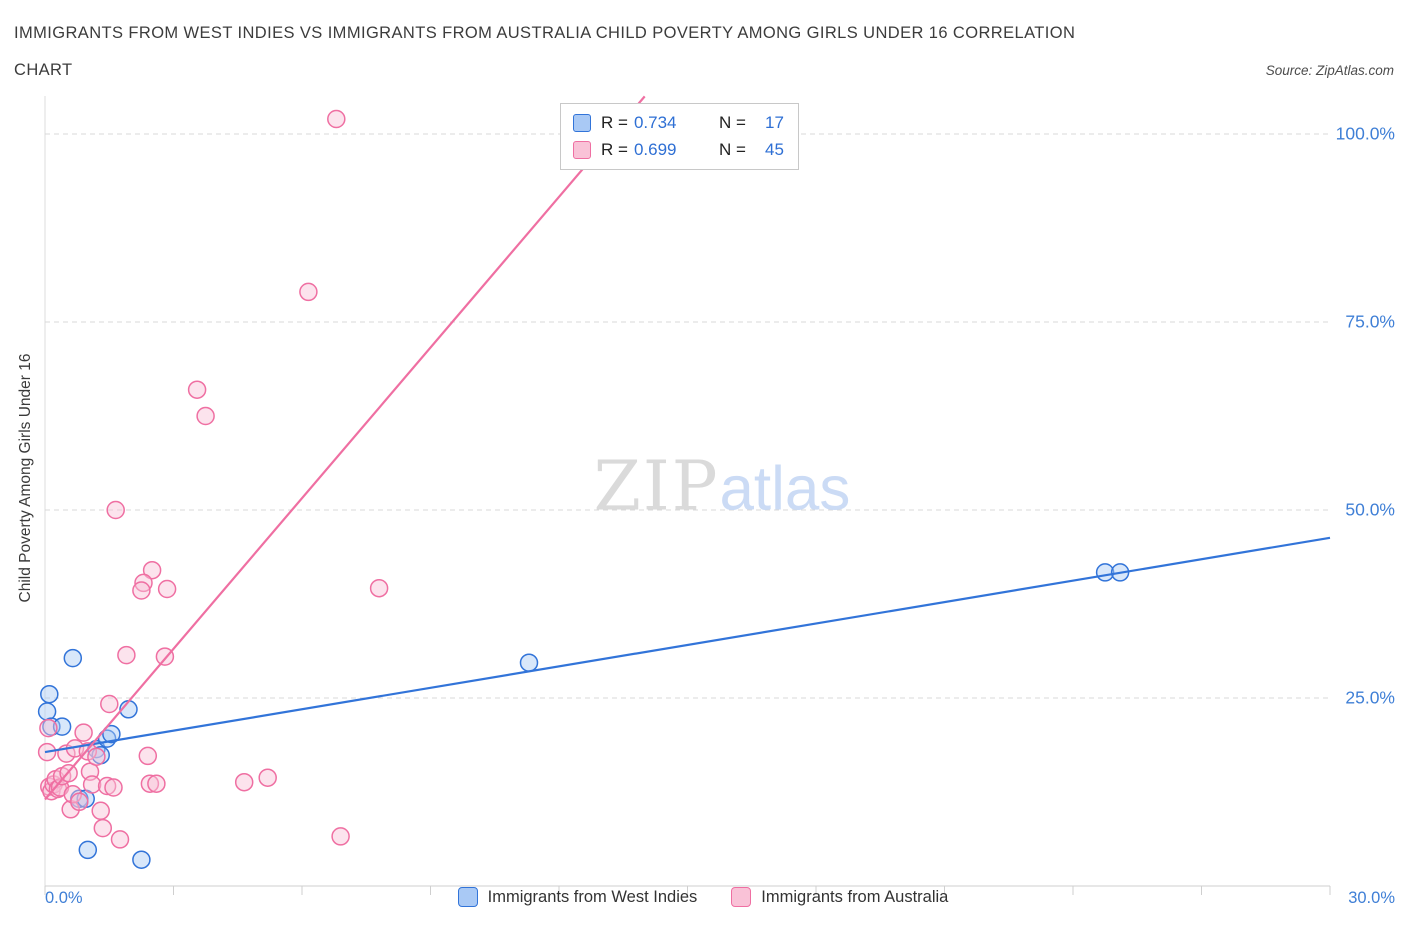  I want to click on y-tick-label: 75.0%, so click(1370, 321).